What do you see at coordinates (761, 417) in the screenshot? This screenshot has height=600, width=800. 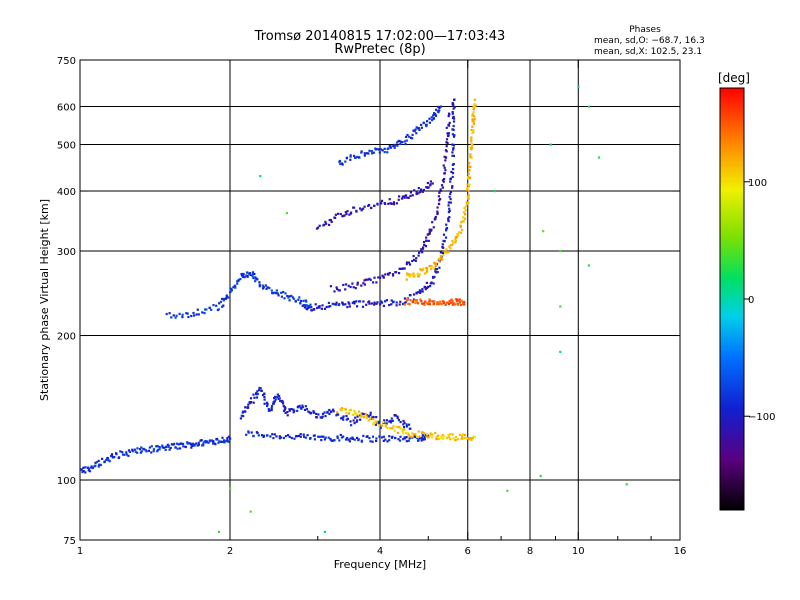 I see `colorbar-tick-label: −100` at bounding box center [761, 417].